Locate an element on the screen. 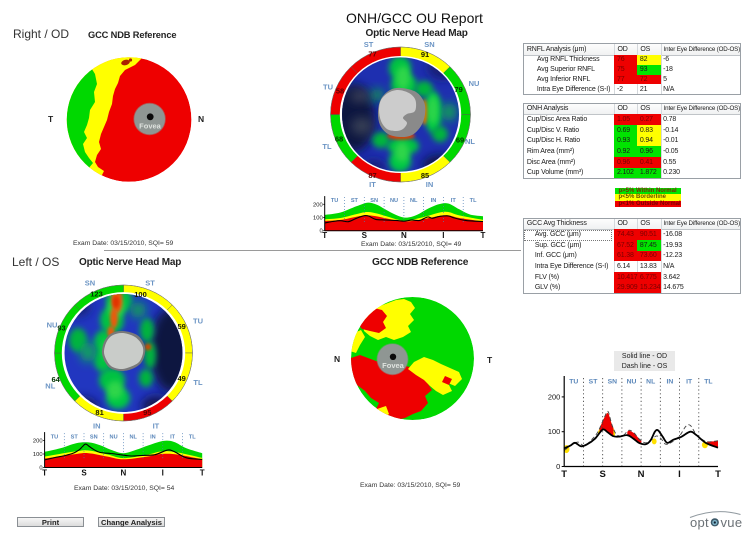 This screenshot has height=537, width=755. svg-text: vue is located at coordinates (732, 522).